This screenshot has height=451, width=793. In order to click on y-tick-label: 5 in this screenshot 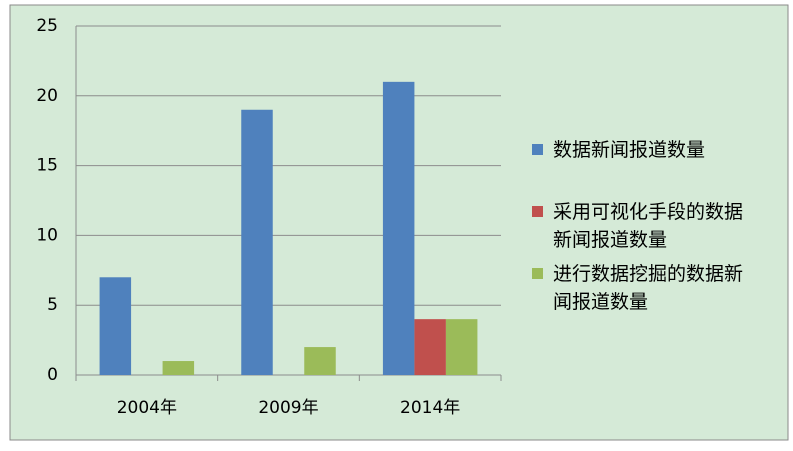, I will do `click(52, 305)`.